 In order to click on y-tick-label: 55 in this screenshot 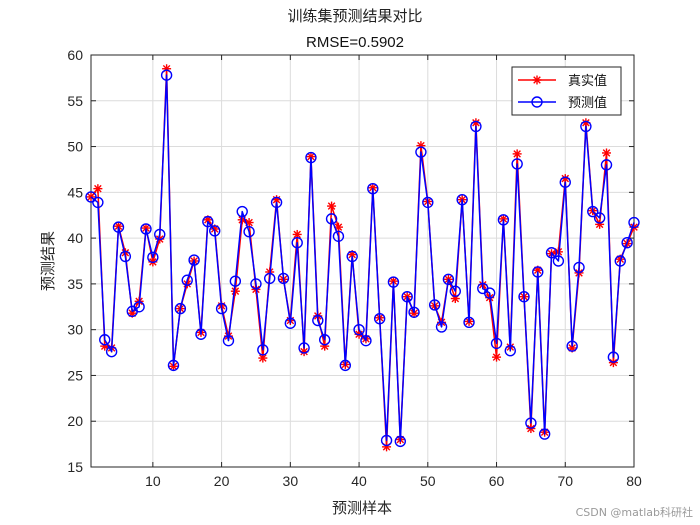, I will do `click(75, 101)`.